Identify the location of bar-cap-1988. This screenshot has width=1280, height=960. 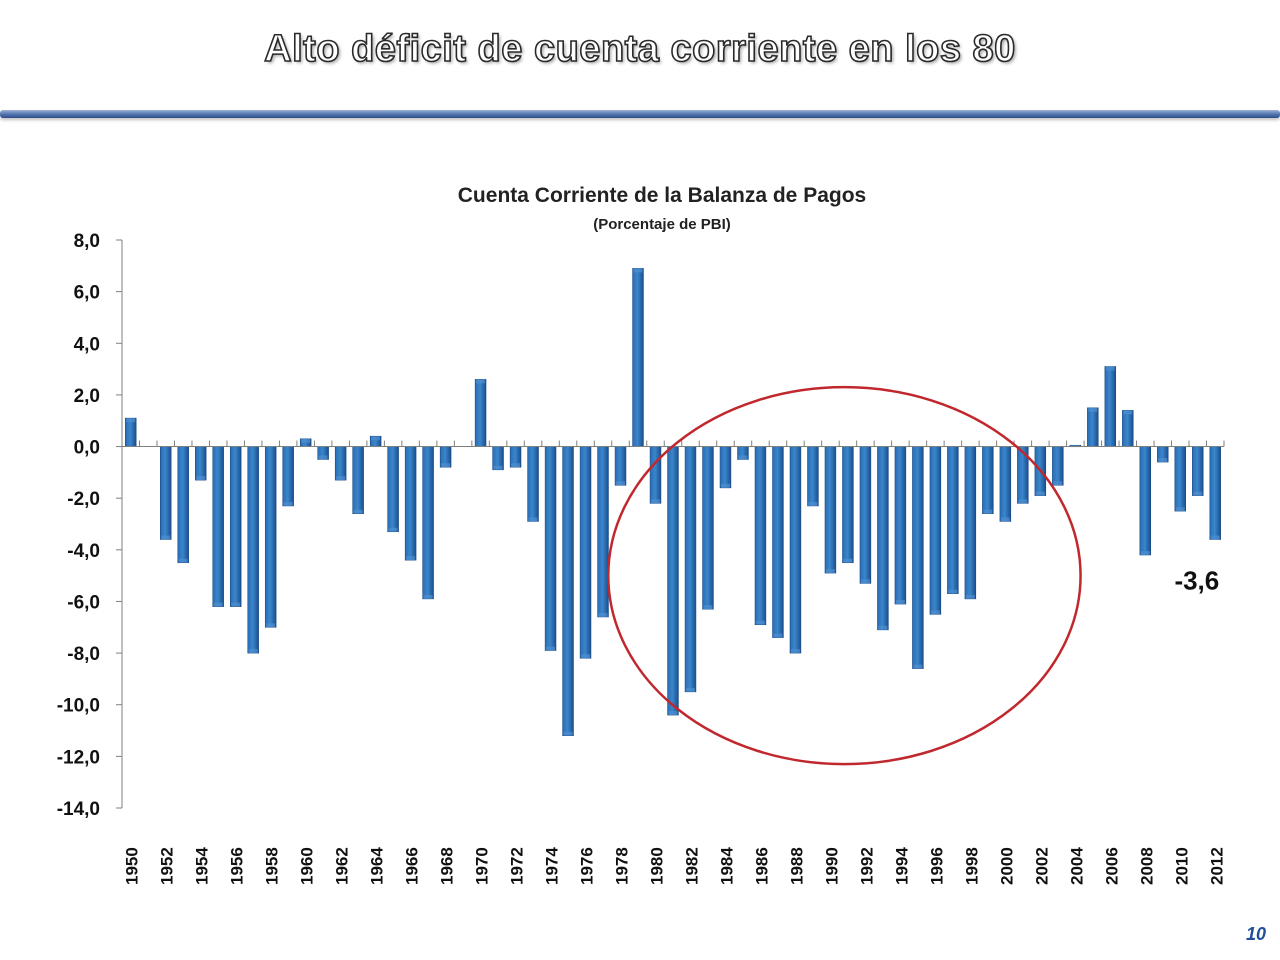
(795, 651).